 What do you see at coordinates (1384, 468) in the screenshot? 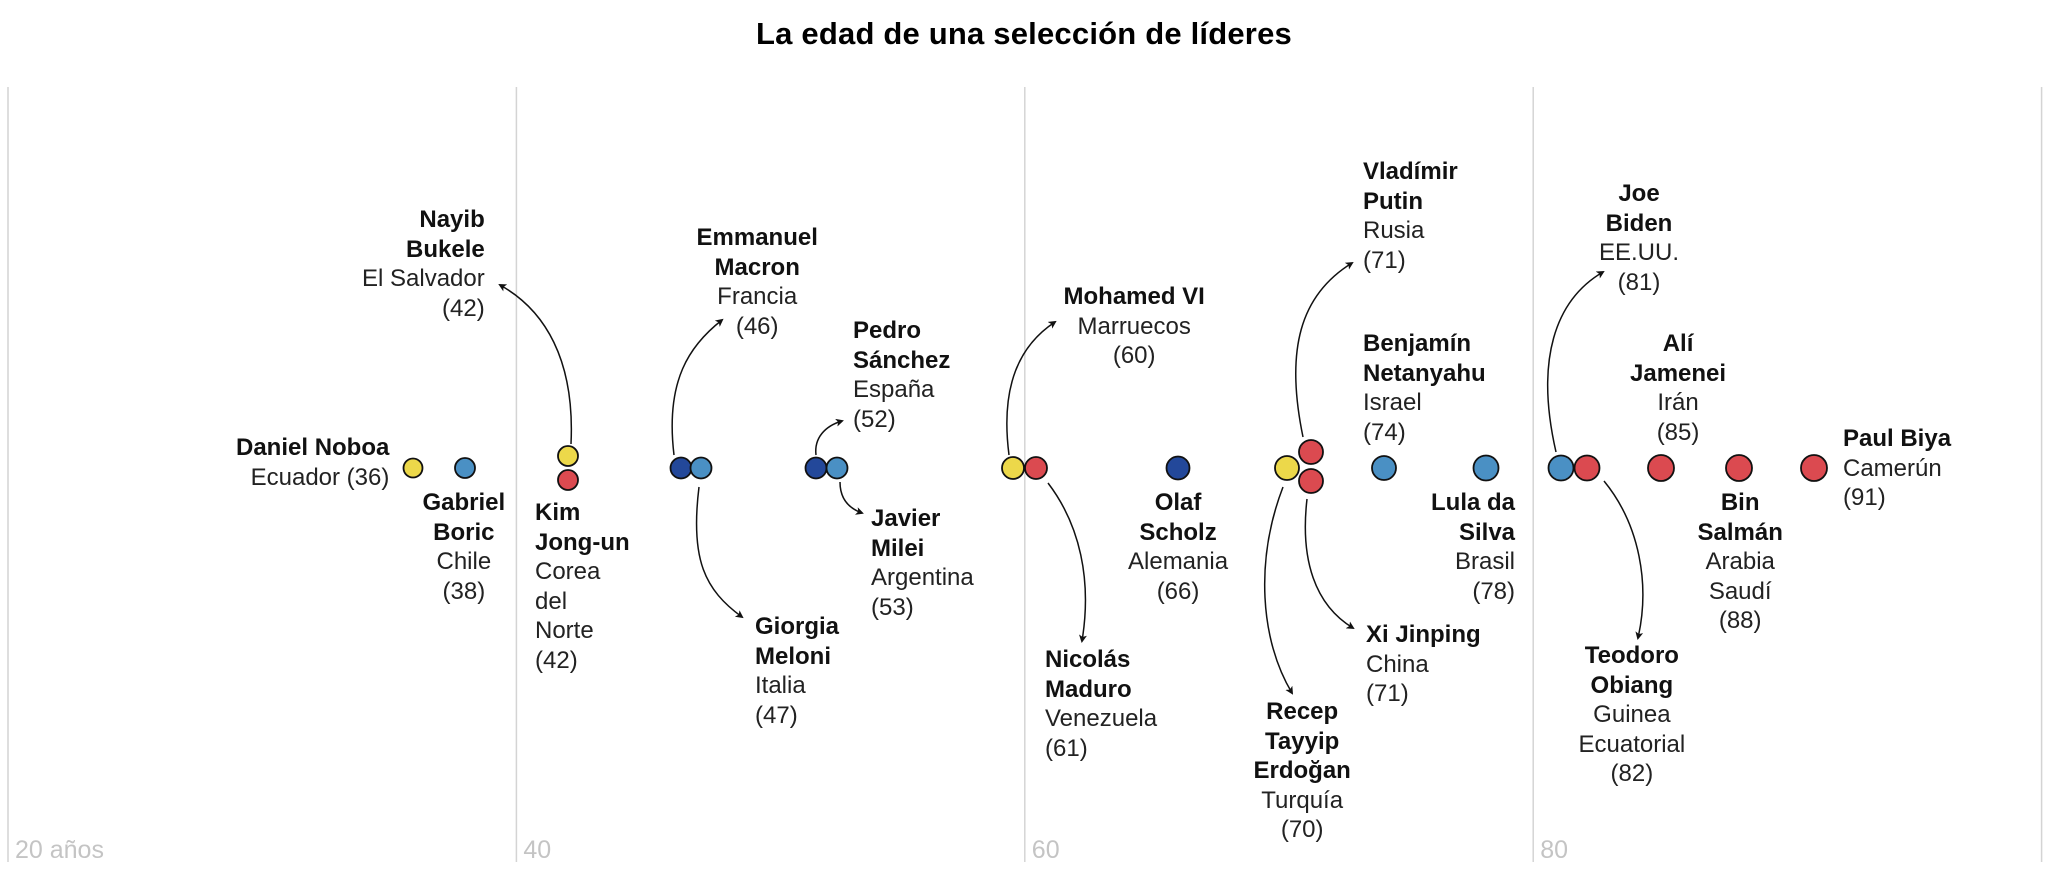
I see `dot-netanyahu` at bounding box center [1384, 468].